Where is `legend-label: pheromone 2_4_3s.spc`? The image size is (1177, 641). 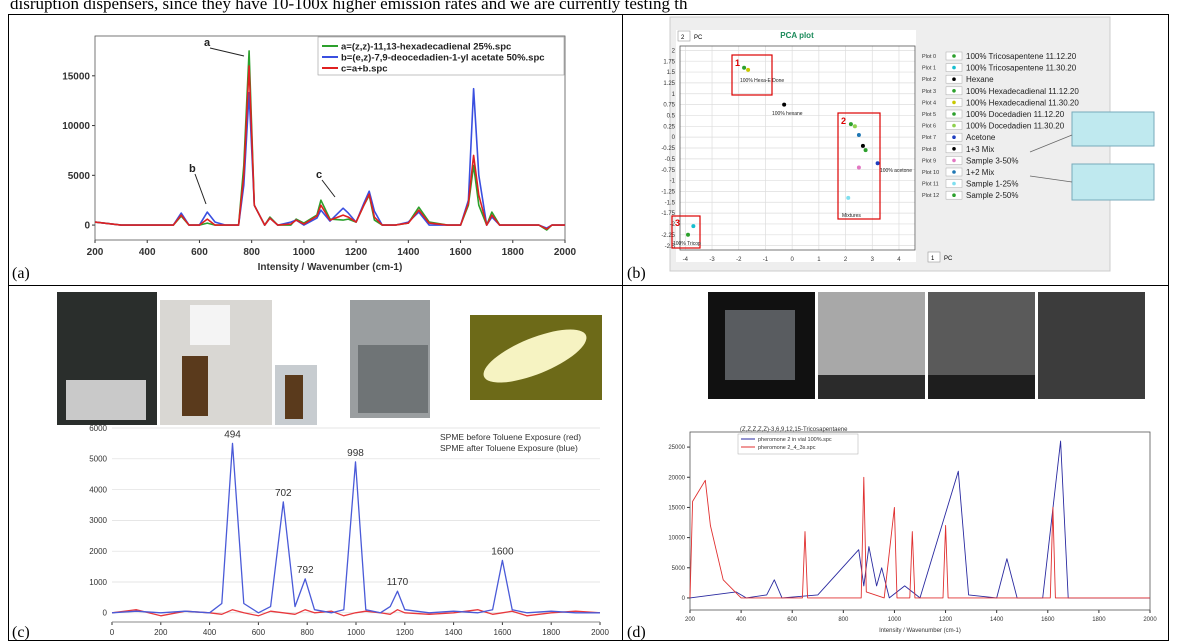 legend-label: pheromone 2_4_3s.spc is located at coordinates (787, 448).